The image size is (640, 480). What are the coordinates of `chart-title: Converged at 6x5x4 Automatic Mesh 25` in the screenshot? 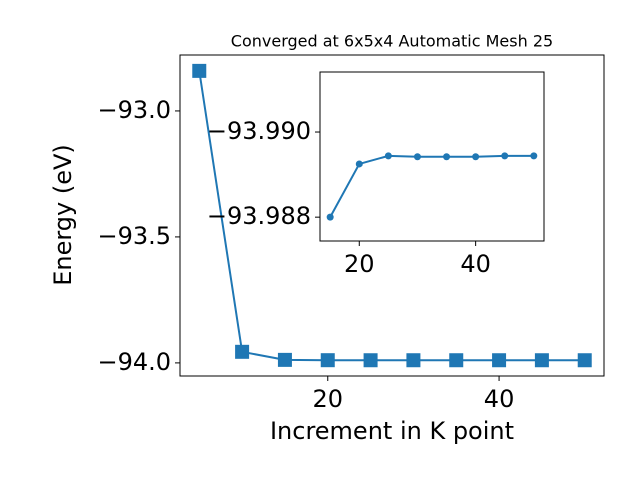 It's located at (392, 41).